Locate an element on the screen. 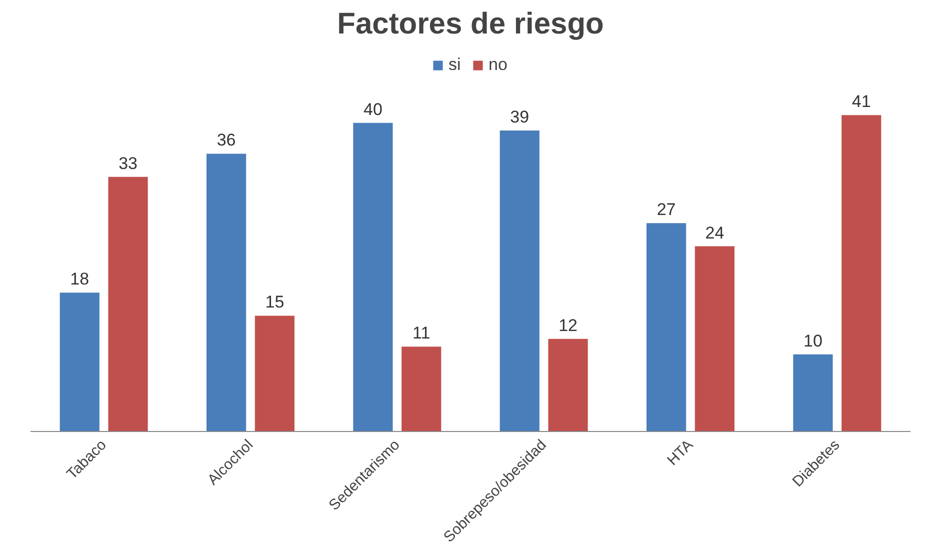 This screenshot has width=944, height=558. data-label: 10 is located at coordinates (813, 340).